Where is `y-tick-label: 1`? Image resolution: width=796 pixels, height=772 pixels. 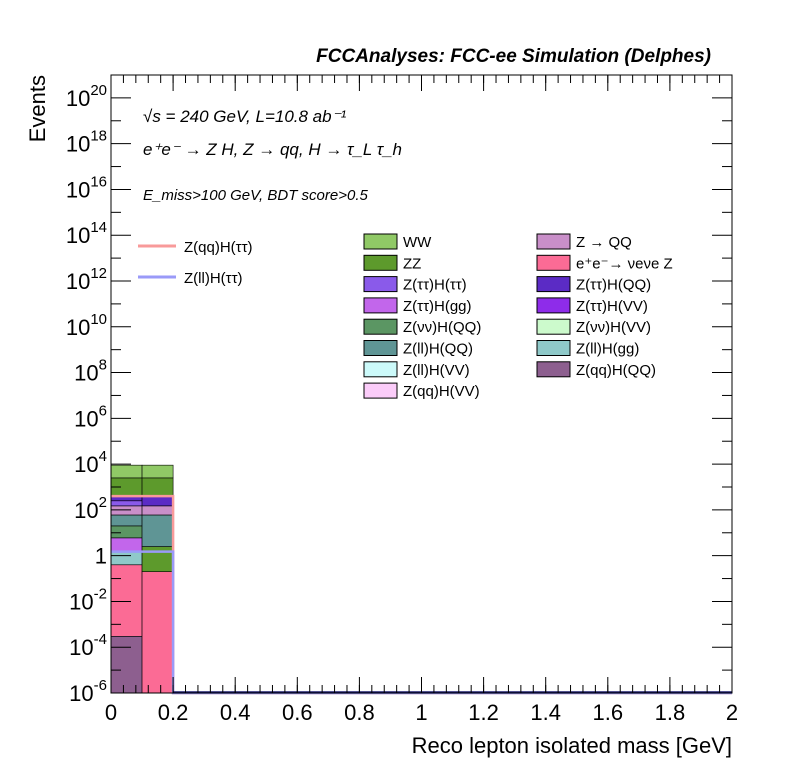 y-tick-label: 1 is located at coordinates (101, 556).